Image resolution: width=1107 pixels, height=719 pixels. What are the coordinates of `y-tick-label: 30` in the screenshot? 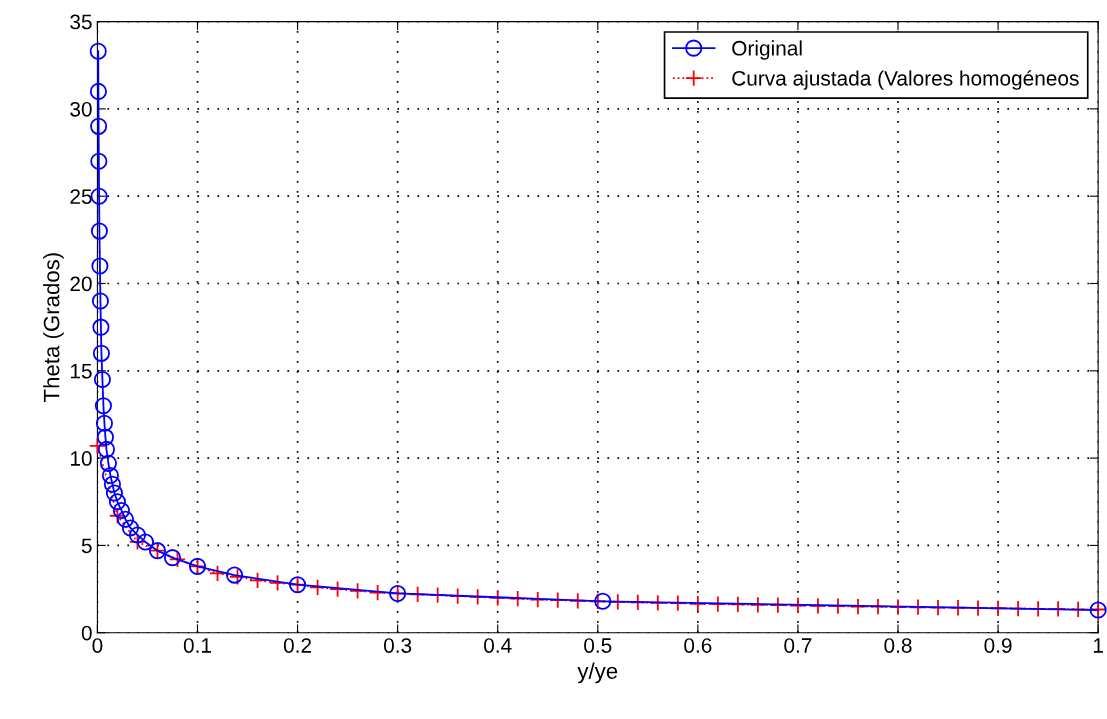 It's located at (81, 109).